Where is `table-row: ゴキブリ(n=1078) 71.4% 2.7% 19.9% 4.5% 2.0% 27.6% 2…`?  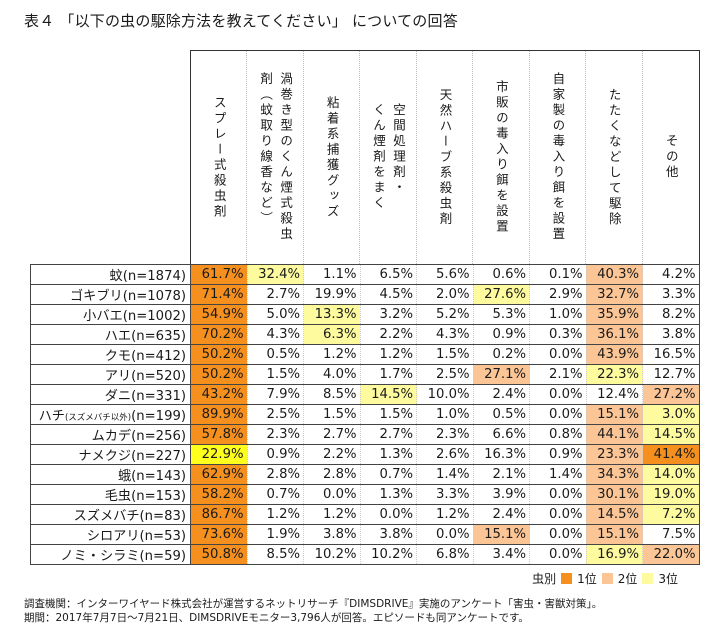 table-row: ゴキブリ(n=1078) 71.4% 2.7% 19.9% 4.5% 2.0% 27.6% 2… is located at coordinates (365, 294).